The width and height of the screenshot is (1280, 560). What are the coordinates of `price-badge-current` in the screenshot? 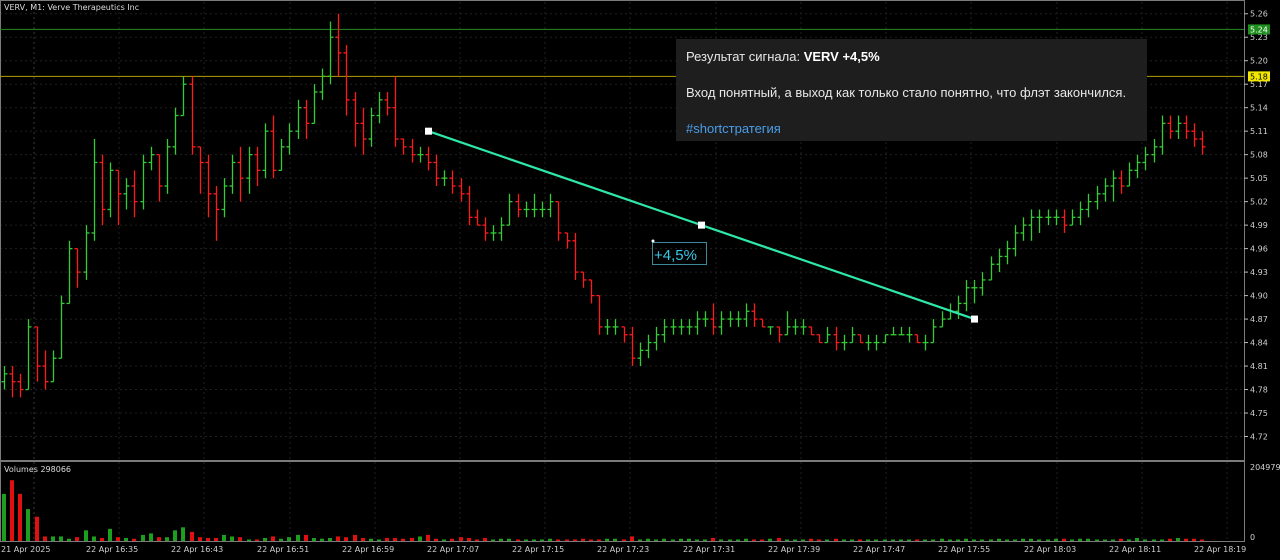 It's located at (1259, 76).